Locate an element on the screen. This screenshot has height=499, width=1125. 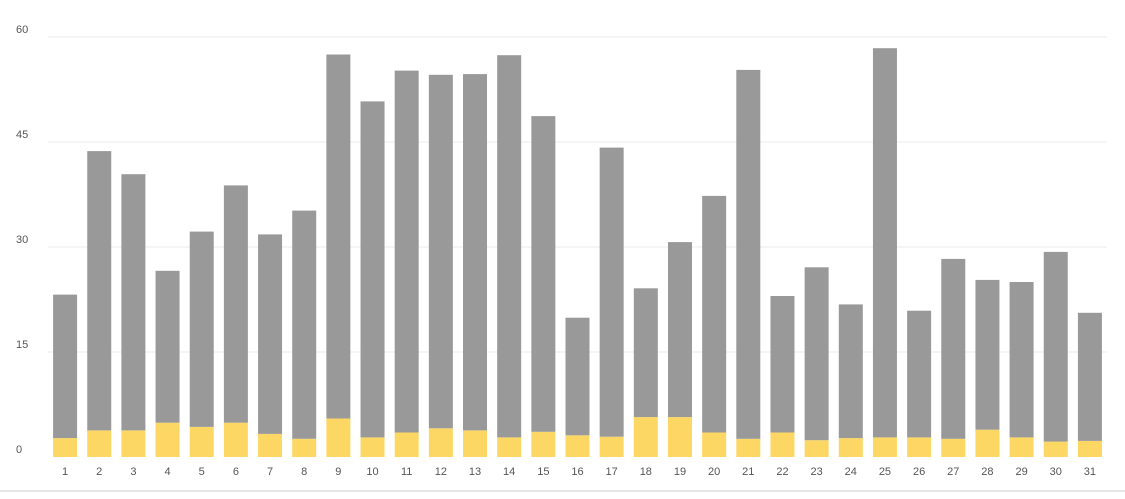
x-tick-label: 1 is located at coordinates (65, 472).